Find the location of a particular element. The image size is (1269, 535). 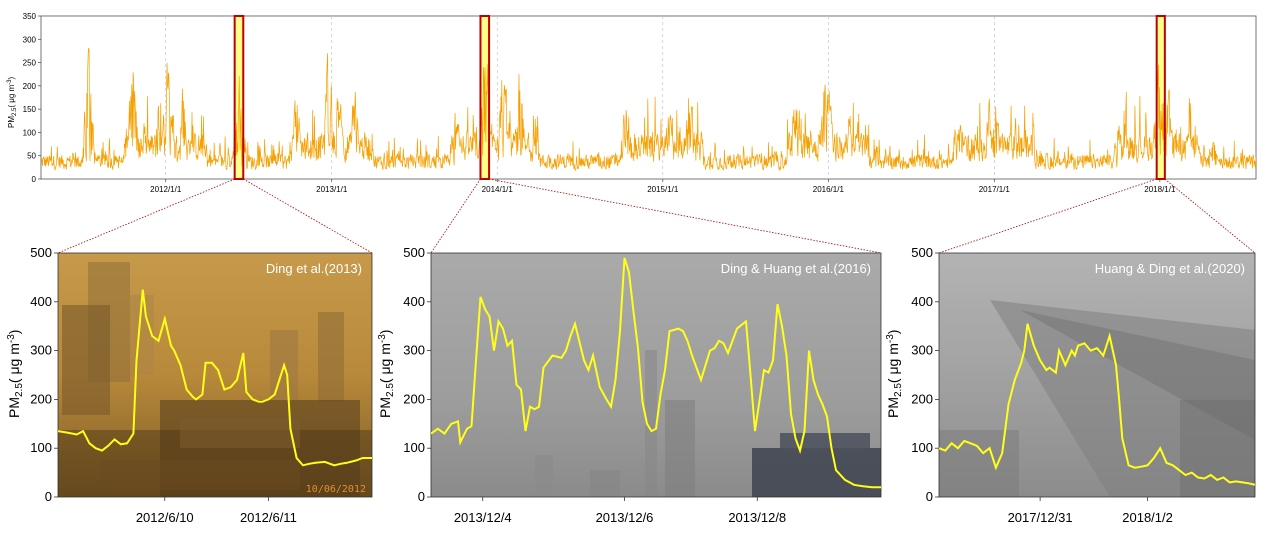

panel3-y-axis-label: PM2.5( μg m-3) is located at coordinates (894, 374).